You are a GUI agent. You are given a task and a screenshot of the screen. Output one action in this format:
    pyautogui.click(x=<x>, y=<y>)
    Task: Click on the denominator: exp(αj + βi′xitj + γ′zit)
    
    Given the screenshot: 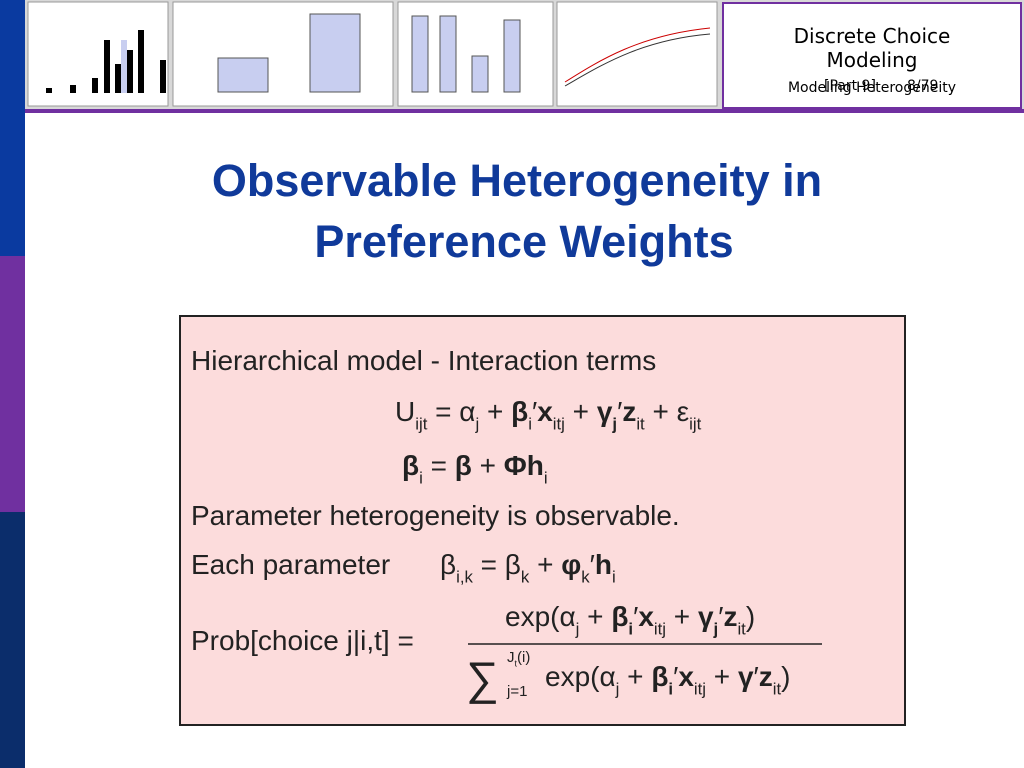 What is the action you would take?
    pyautogui.click(x=668, y=679)
    